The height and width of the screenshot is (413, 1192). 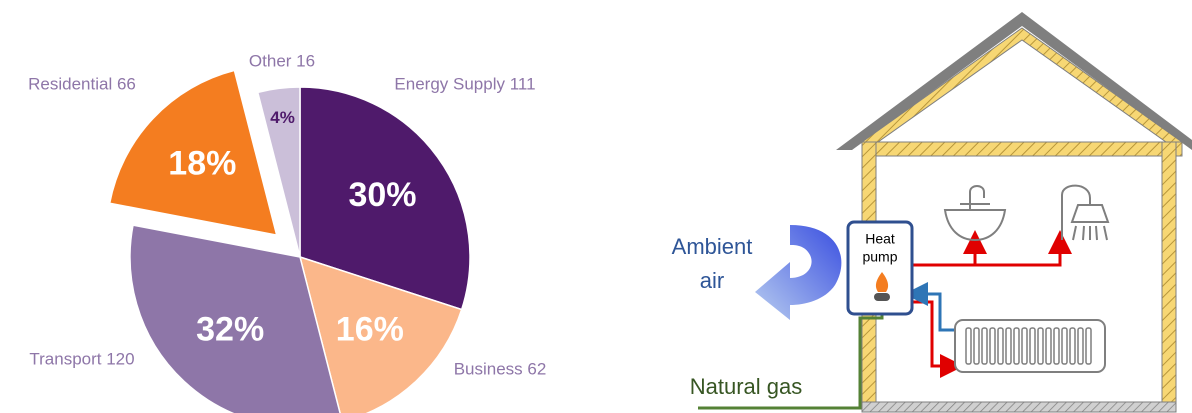 I want to click on ambient-label: Ambient, so click(x=712, y=246).